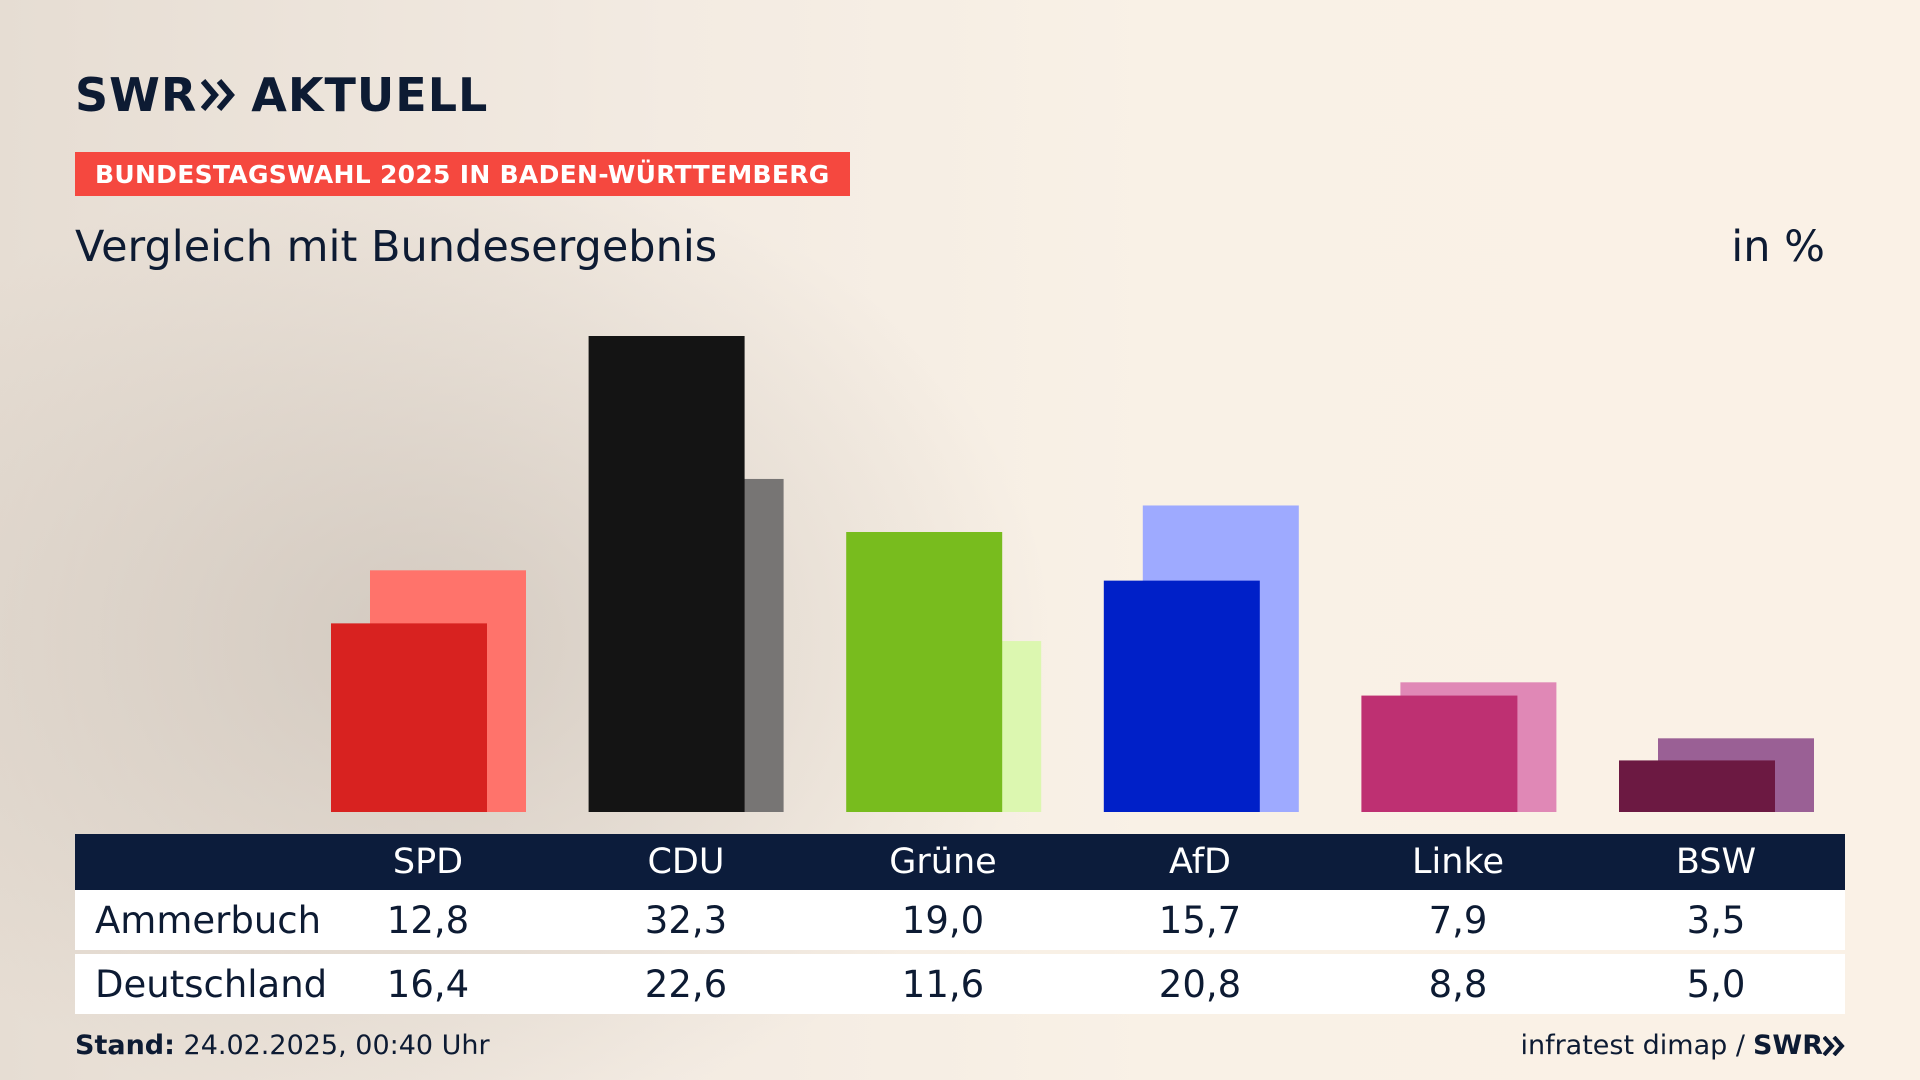  Describe the element at coordinates (208, 920) in the screenshot. I see `row-label: Ammerbuch` at that location.